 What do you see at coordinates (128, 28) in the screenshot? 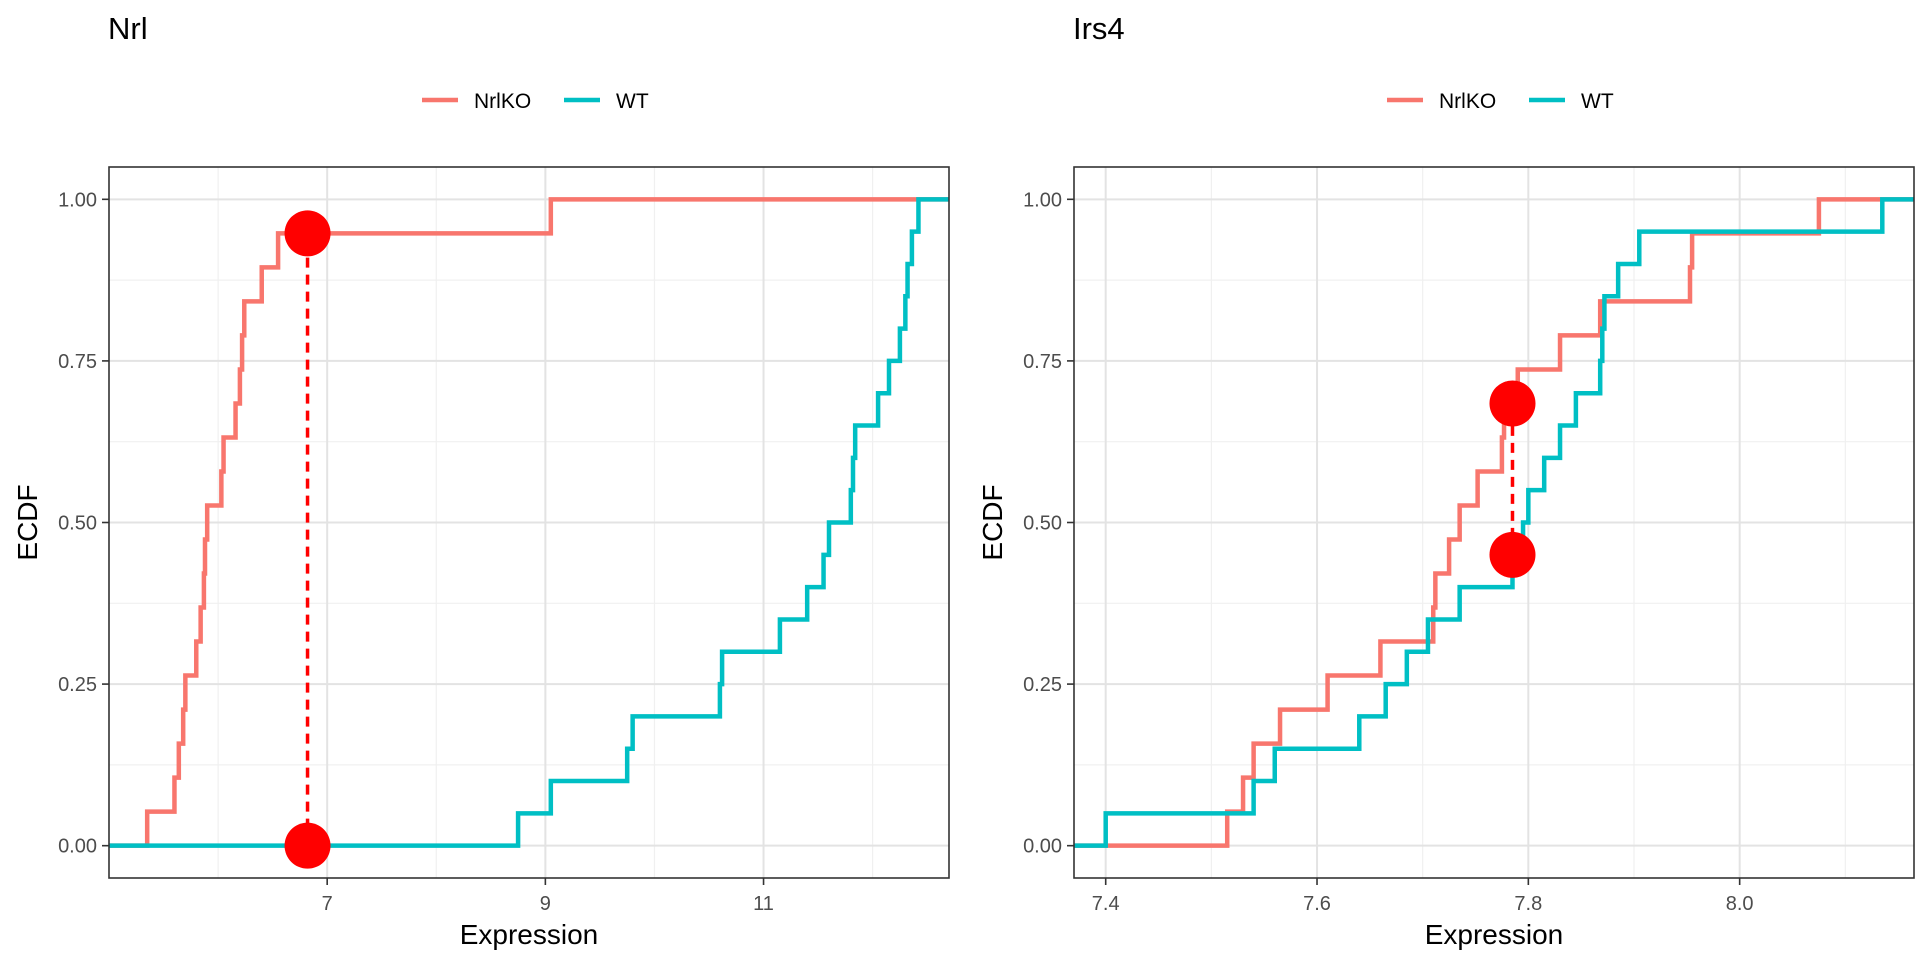
I see `chart-title: Nrl` at bounding box center [128, 28].